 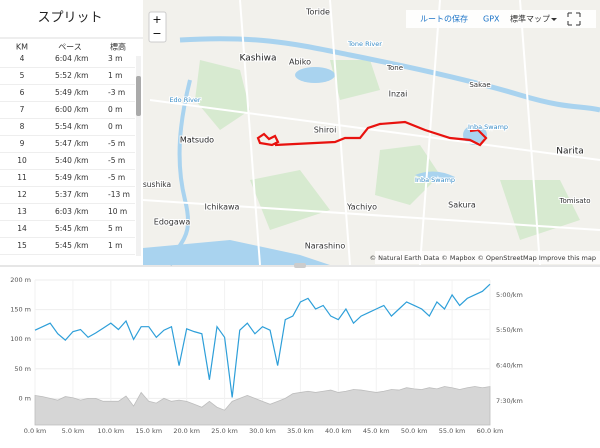 I want to click on map-label: Abiko, so click(x=300, y=62).